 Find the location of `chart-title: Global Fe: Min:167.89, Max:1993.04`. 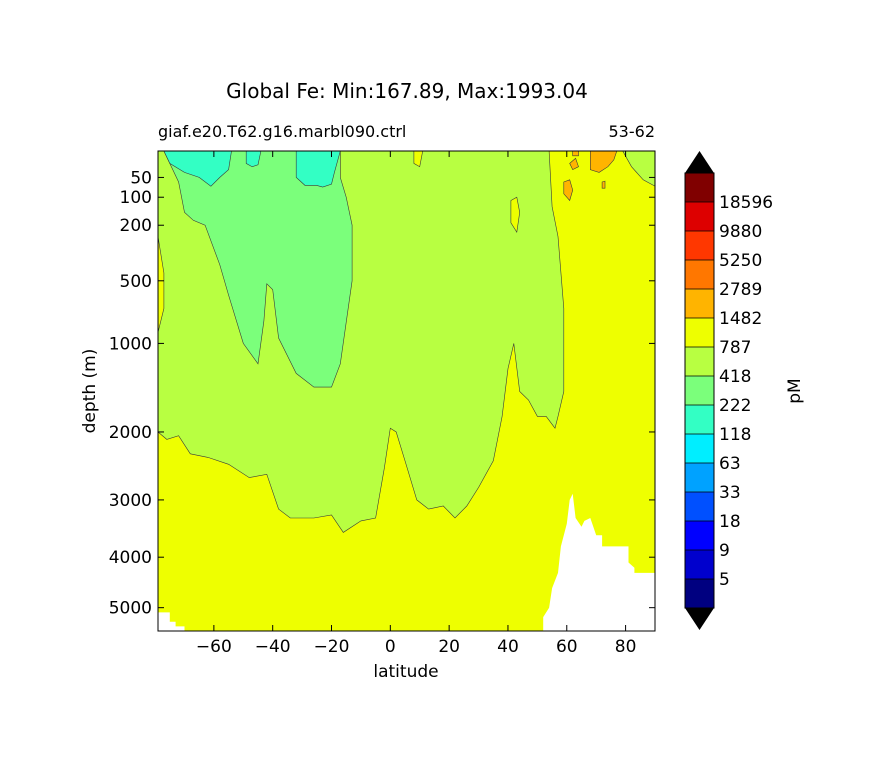

chart-title: Global Fe: Min:167.89, Max:1993.04 is located at coordinates (407, 91).